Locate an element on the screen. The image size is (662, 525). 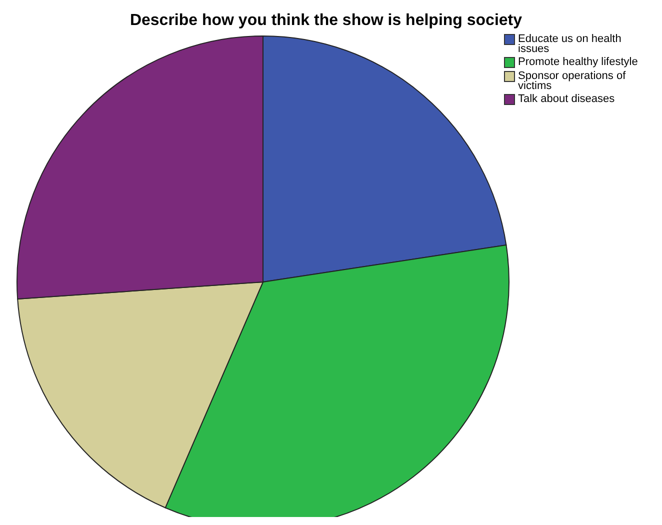
legend-label: Educate us on health issues is located at coordinates (570, 44).